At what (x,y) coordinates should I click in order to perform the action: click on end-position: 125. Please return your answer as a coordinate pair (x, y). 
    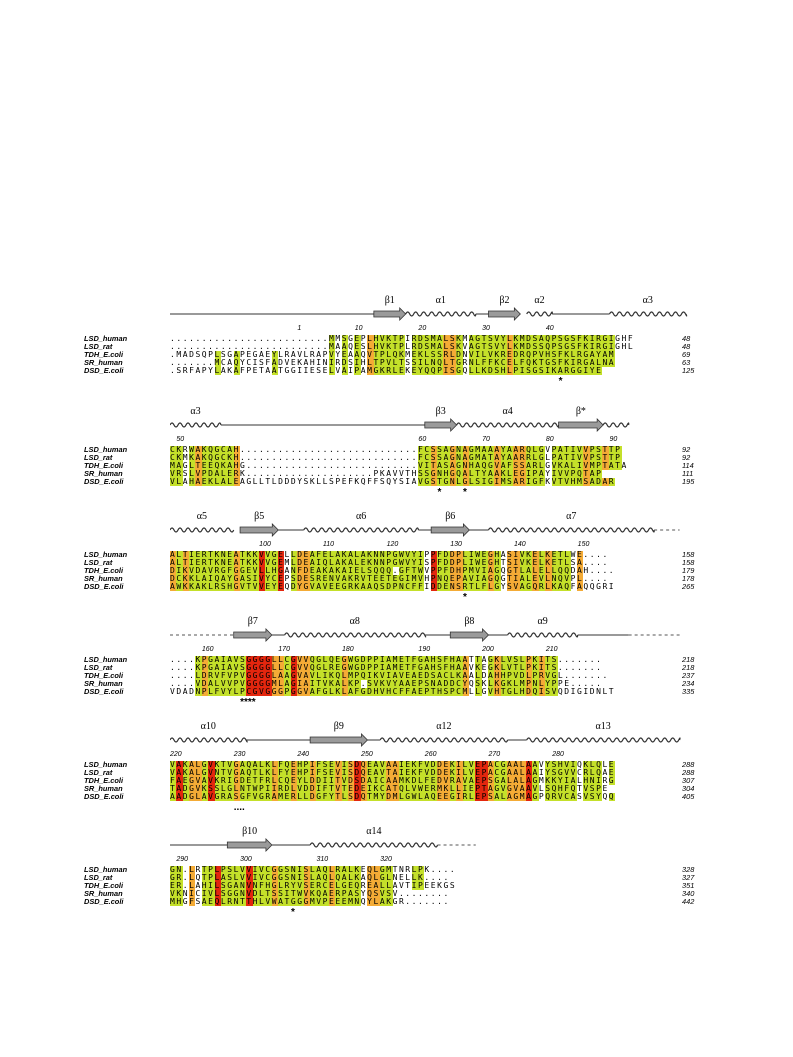
    Looking at the image, I should click on (688, 370).